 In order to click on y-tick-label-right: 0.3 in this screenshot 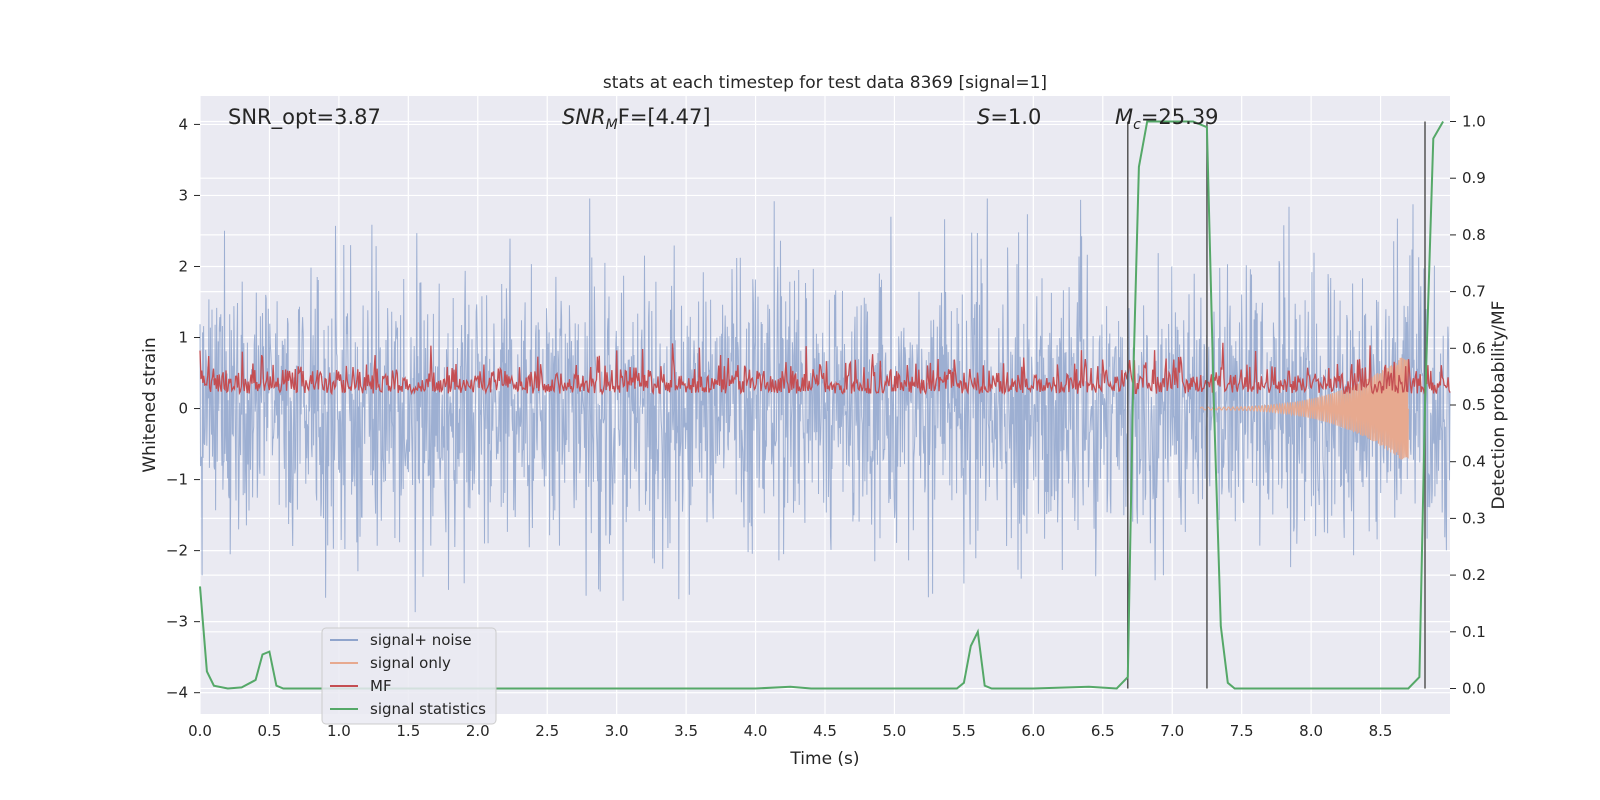, I will do `click(1474, 518)`.